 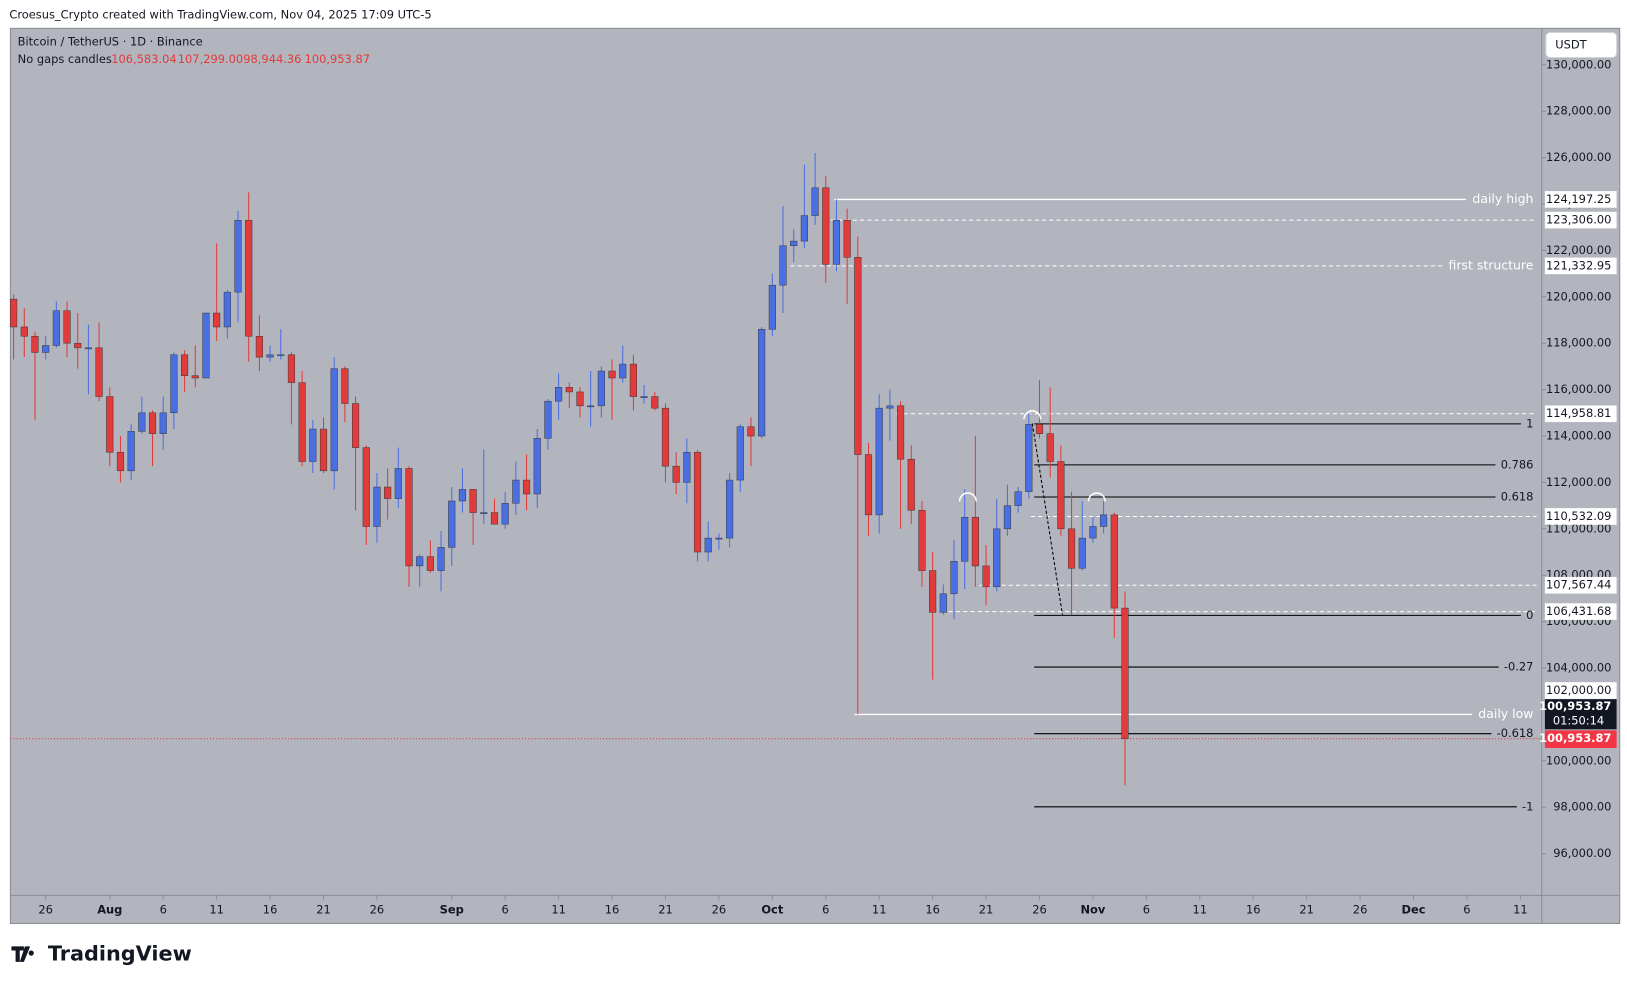 What do you see at coordinates (1578, 611) in the screenshot?
I see `level-price: 106,431.68` at bounding box center [1578, 611].